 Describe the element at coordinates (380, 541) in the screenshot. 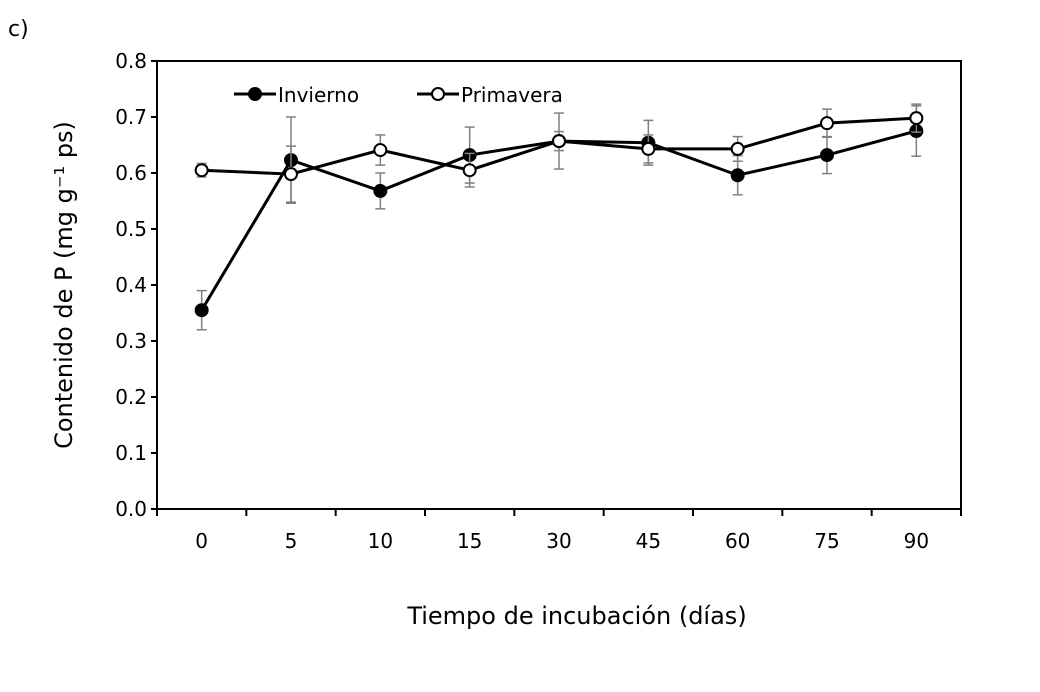

I see `x-tick-label: 10` at that location.